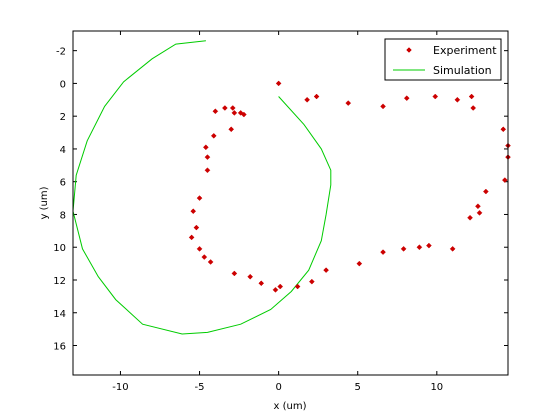 This screenshot has width=560, height=420. I want to click on legend-simulation-label: Simulation, so click(462, 70).